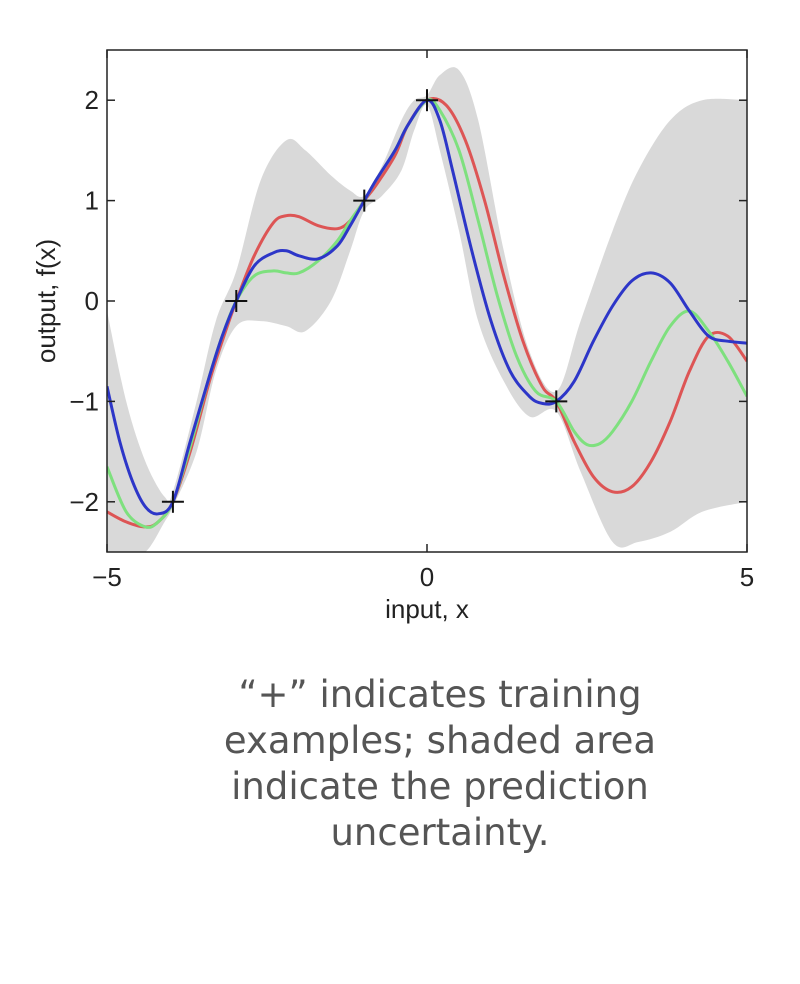 The width and height of the screenshot is (800, 984). I want to click on x-tick-label: 5, so click(747, 577).